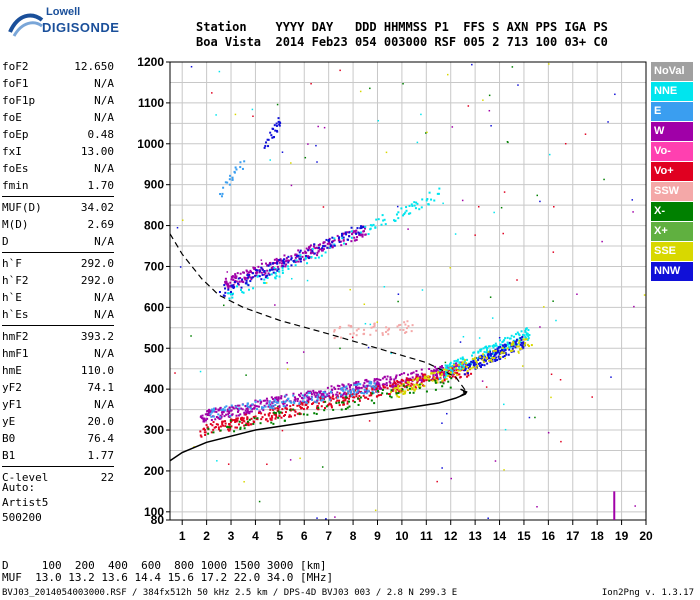 The height and width of the screenshot is (600, 700). I want to click on version-label: Ion2Png v. 1.3.17, so click(647, 593).